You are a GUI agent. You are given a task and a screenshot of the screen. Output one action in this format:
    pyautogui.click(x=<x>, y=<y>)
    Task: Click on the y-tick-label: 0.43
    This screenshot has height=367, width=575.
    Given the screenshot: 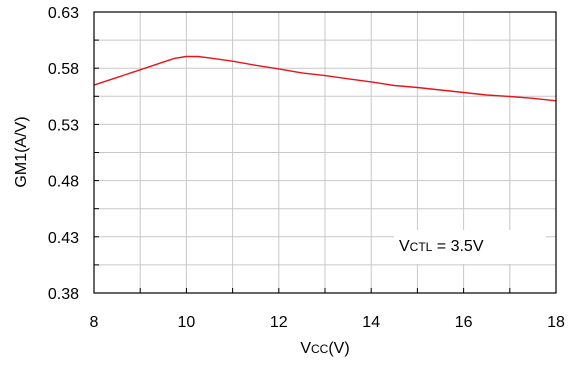 What is the action you would take?
    pyautogui.click(x=63, y=238)
    